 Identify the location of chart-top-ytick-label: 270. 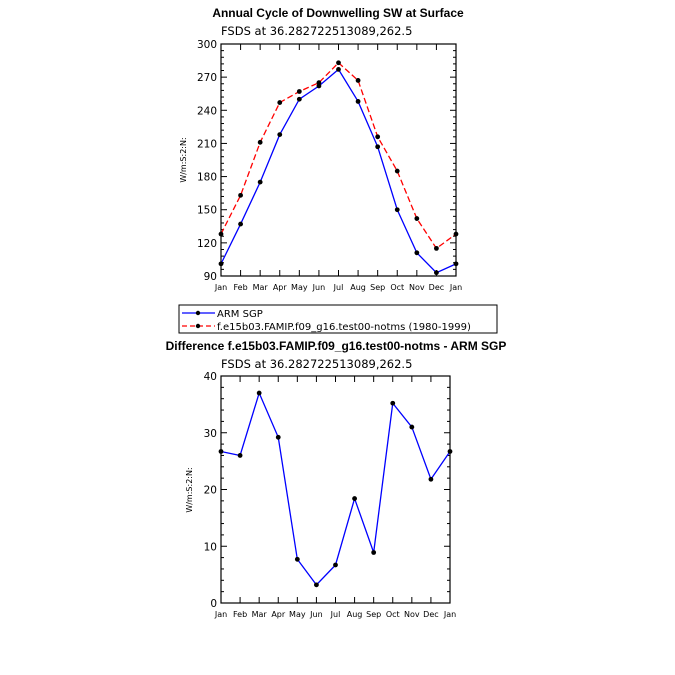
(207, 78).